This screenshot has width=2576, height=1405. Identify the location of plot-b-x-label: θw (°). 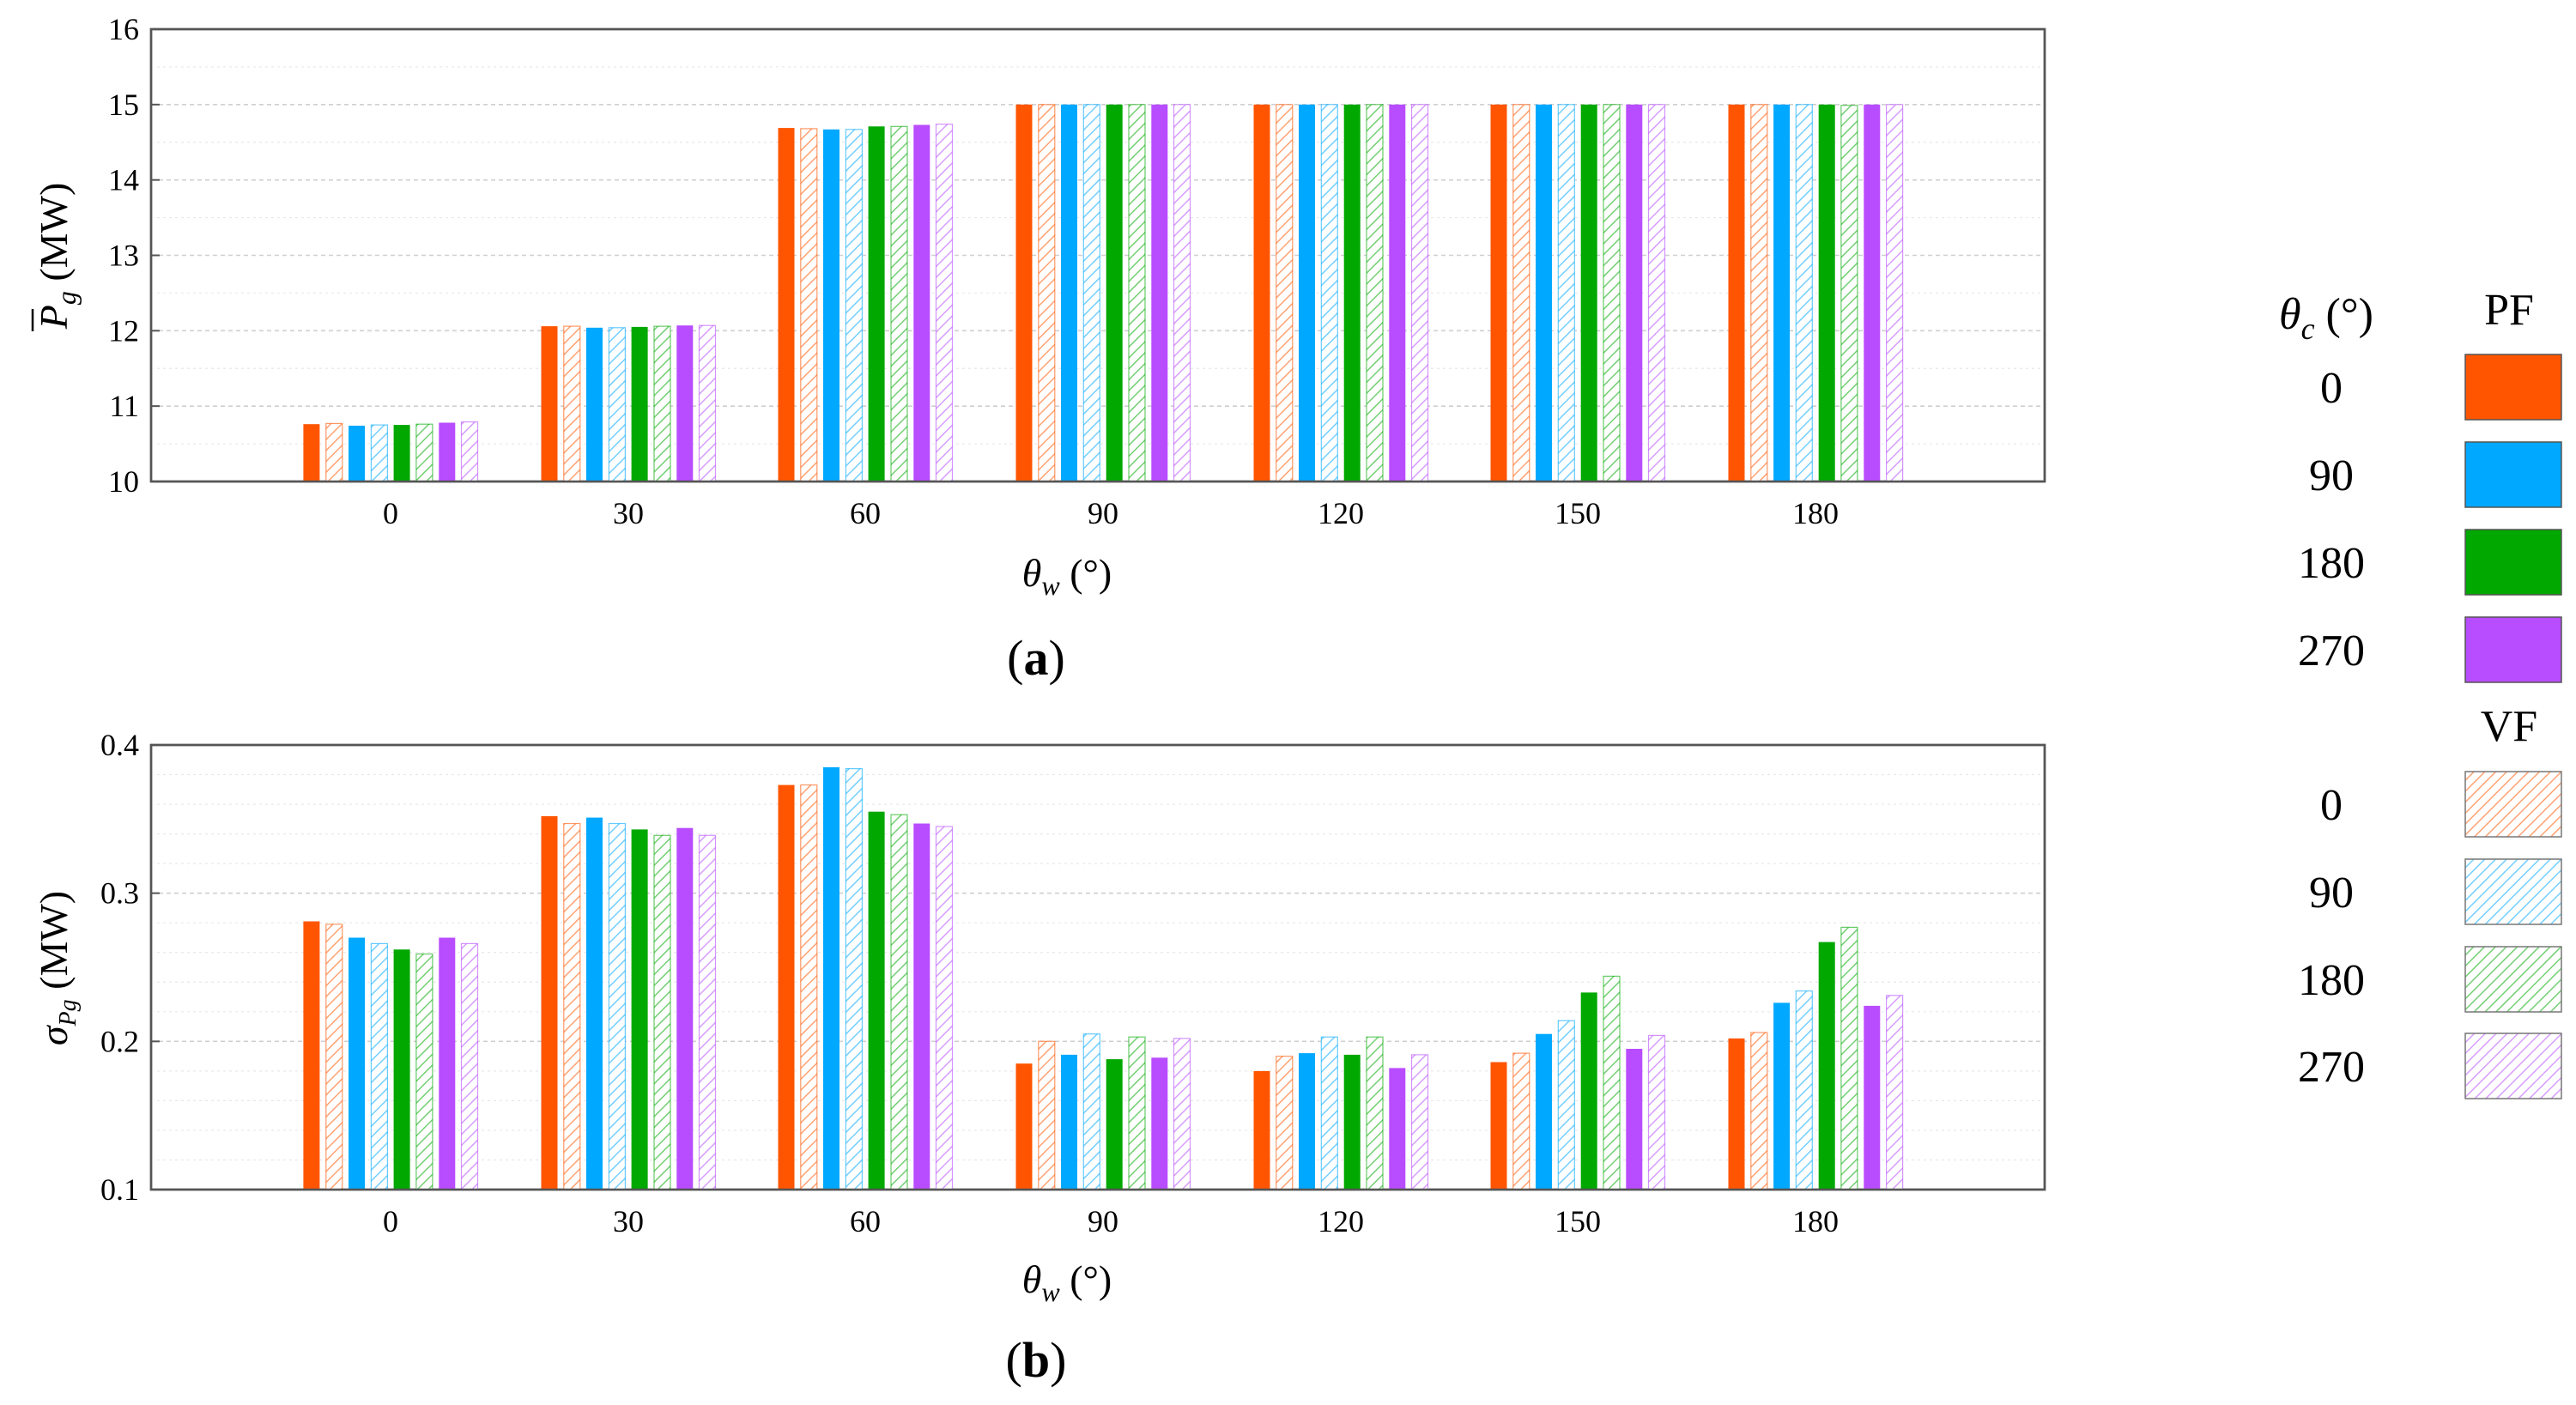
(1067, 1282).